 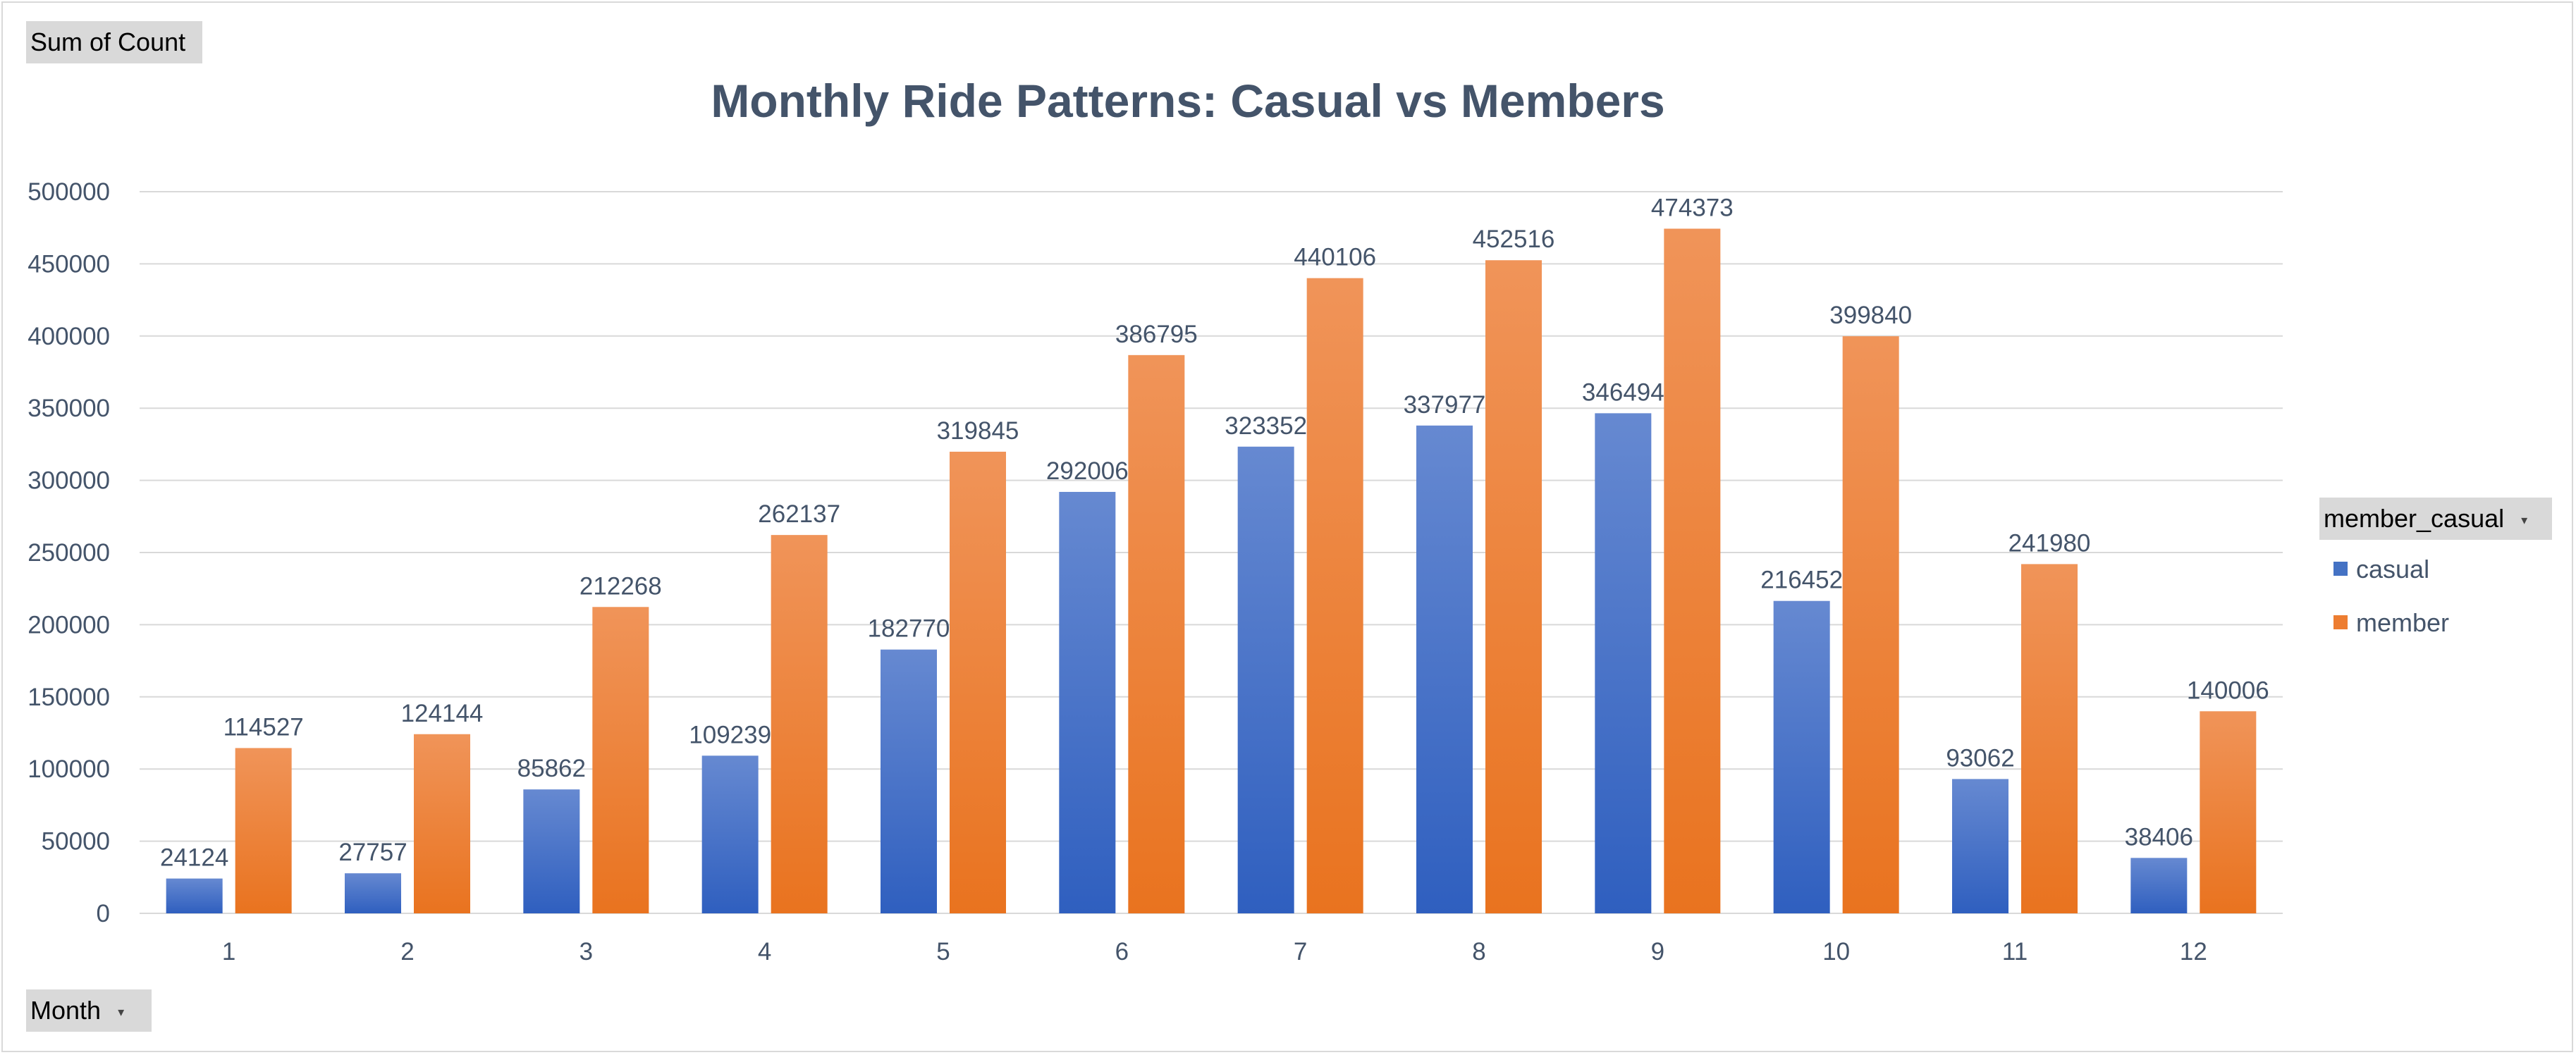 What do you see at coordinates (1335, 258) in the screenshot?
I see `data-label-member: 440106` at bounding box center [1335, 258].